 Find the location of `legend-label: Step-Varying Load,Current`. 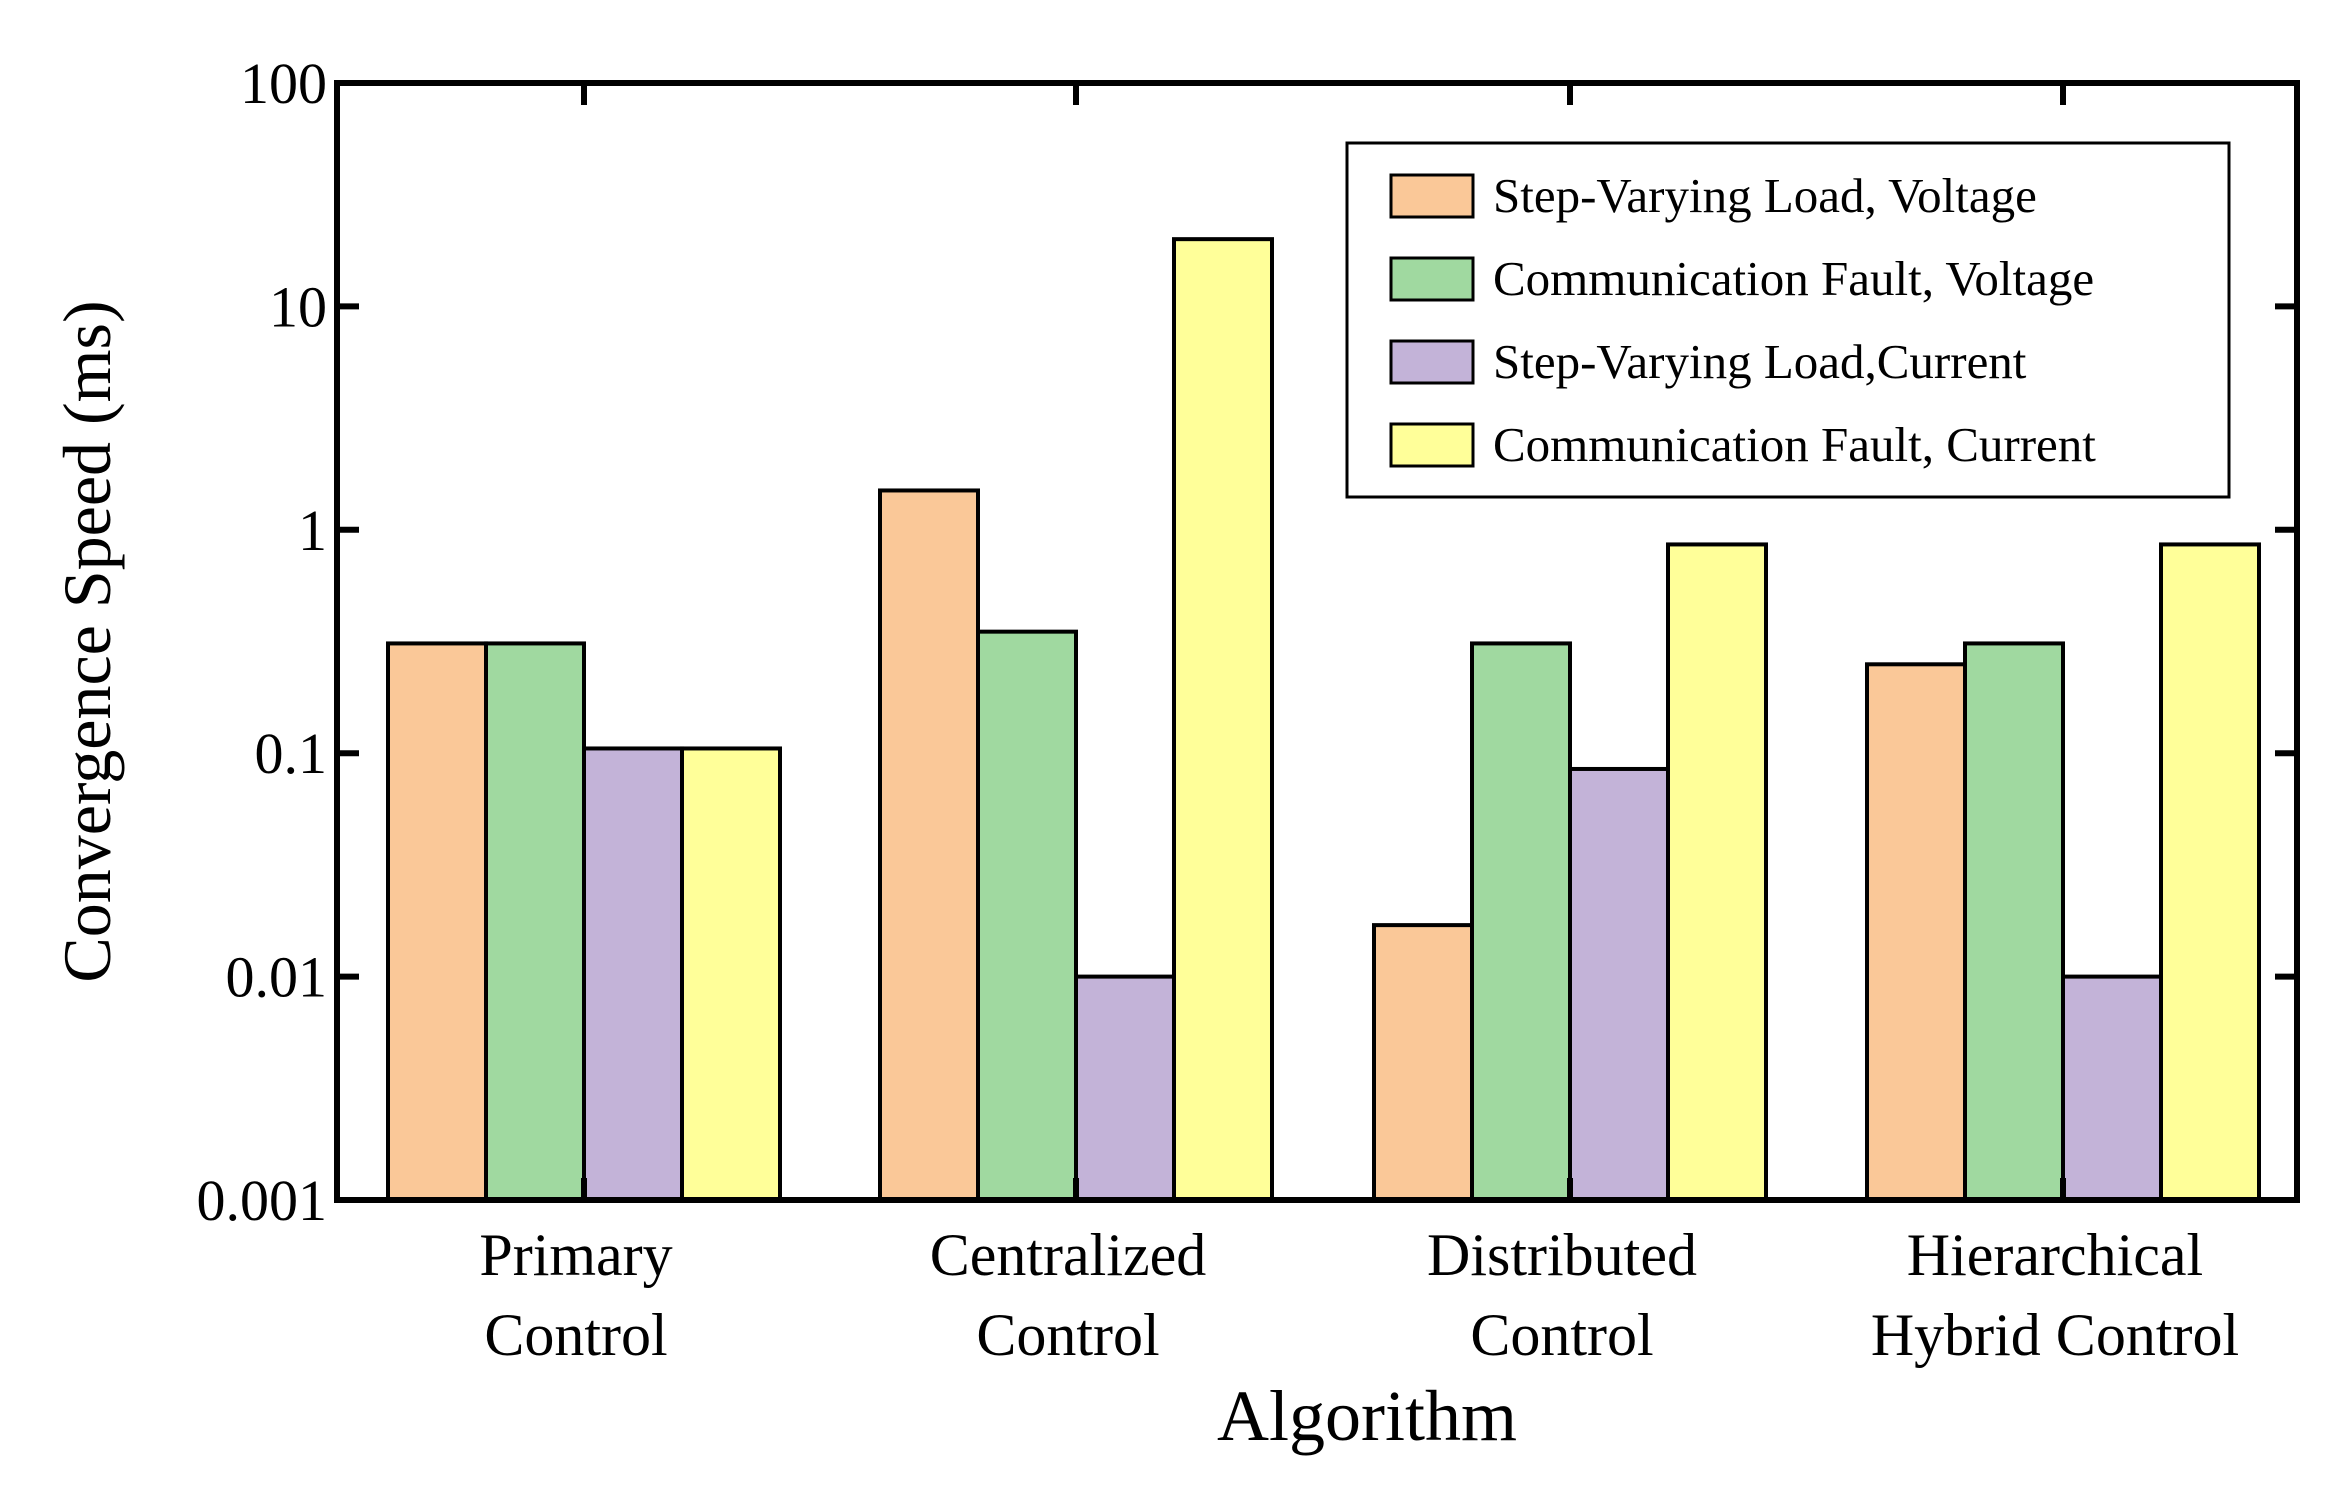

legend-label: Step-Varying Load,Current is located at coordinates (1760, 361).